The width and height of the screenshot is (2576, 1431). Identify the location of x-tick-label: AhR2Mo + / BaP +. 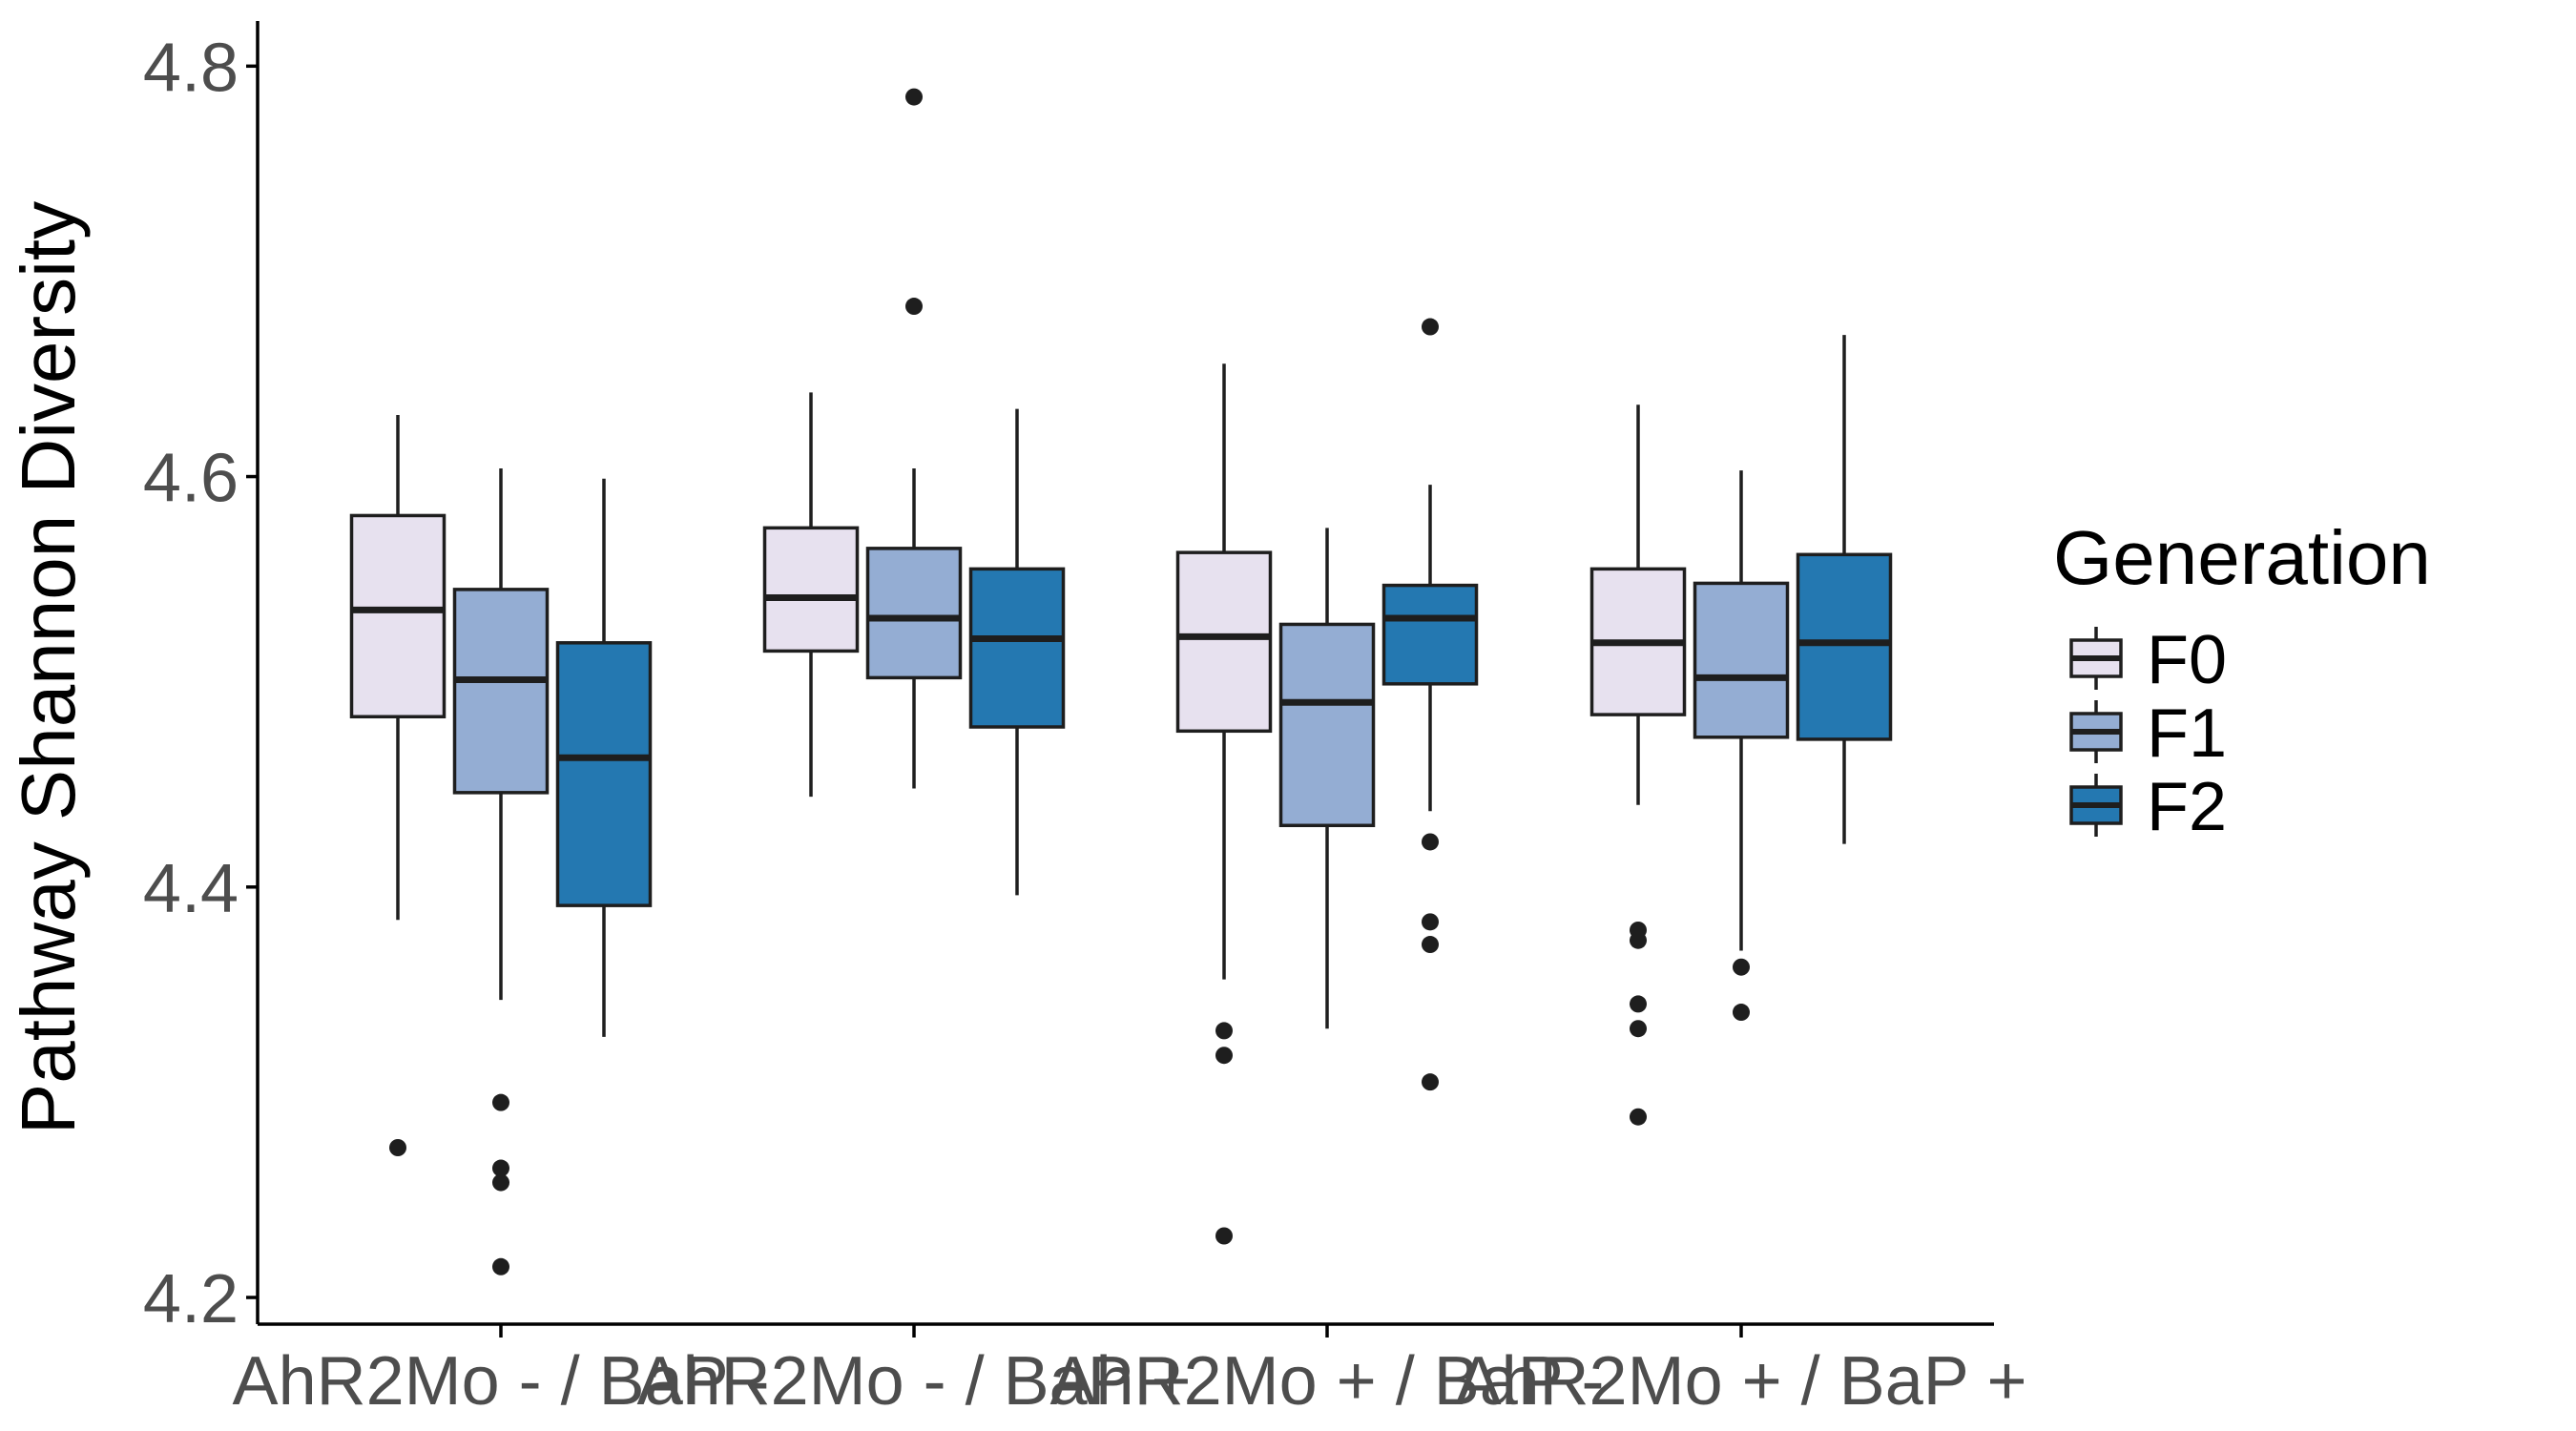
(1740, 1381).